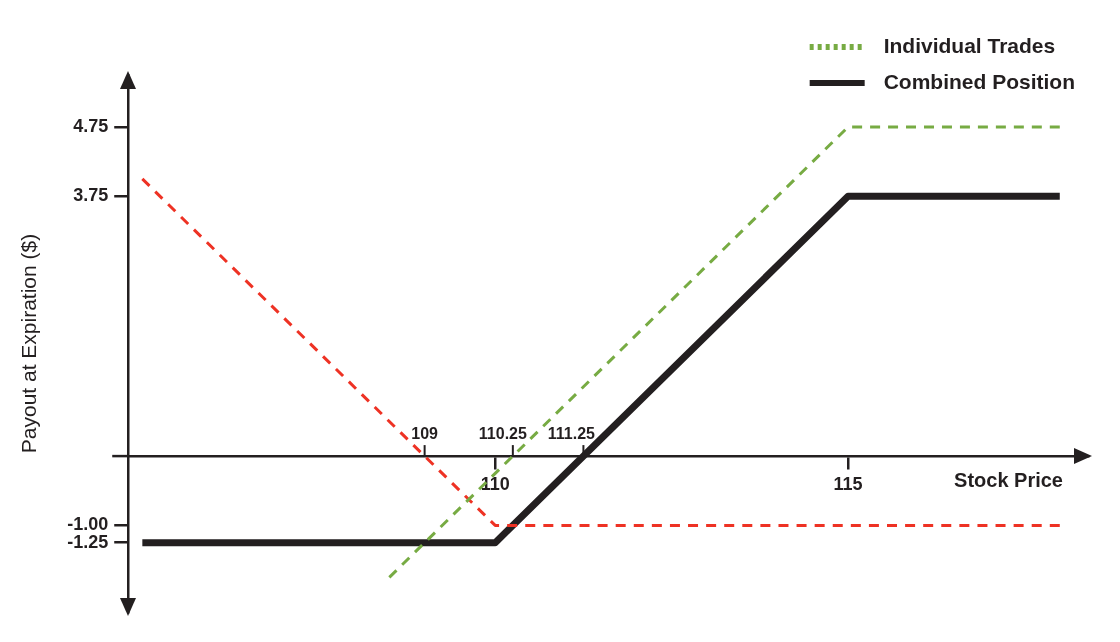 This screenshot has width=1120, height=642. I want to click on y-axis-title: Payout at Expiration ($), so click(29, 343).